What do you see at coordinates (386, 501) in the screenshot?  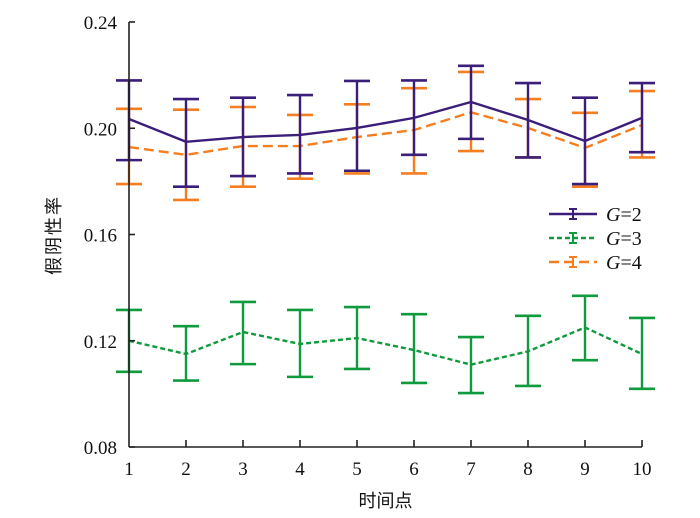 I see `x-axis-title: 时间点` at bounding box center [386, 501].